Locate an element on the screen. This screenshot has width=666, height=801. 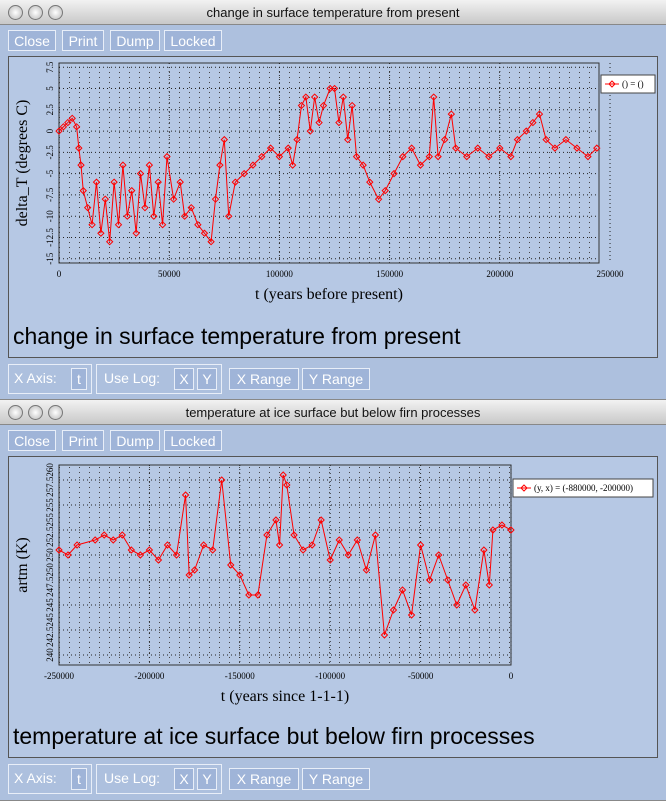
x-tick-label: -150000 is located at coordinates (240, 676).